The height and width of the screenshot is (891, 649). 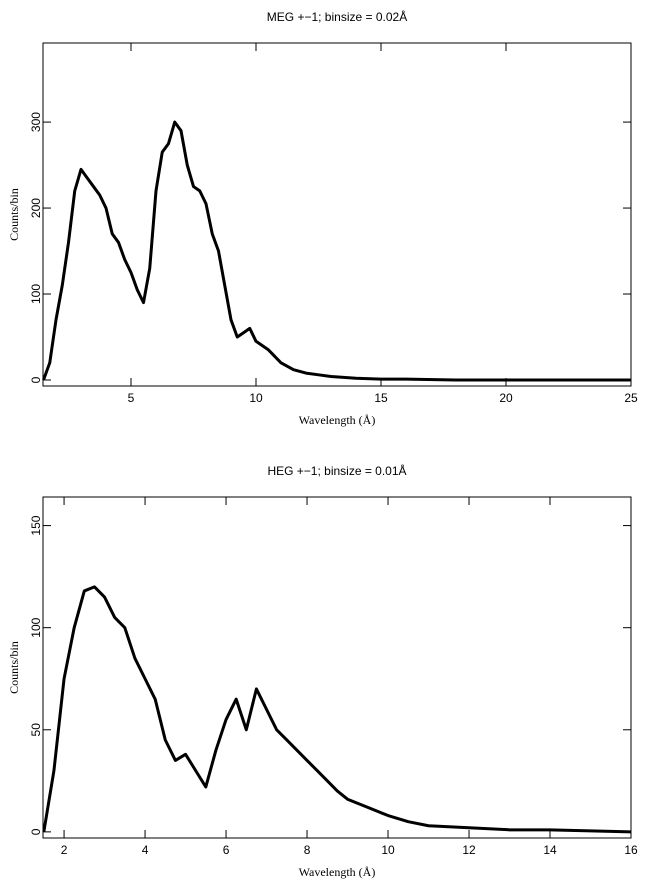 What do you see at coordinates (631, 398) in the screenshot?
I see `x-tick-label: 25` at bounding box center [631, 398].